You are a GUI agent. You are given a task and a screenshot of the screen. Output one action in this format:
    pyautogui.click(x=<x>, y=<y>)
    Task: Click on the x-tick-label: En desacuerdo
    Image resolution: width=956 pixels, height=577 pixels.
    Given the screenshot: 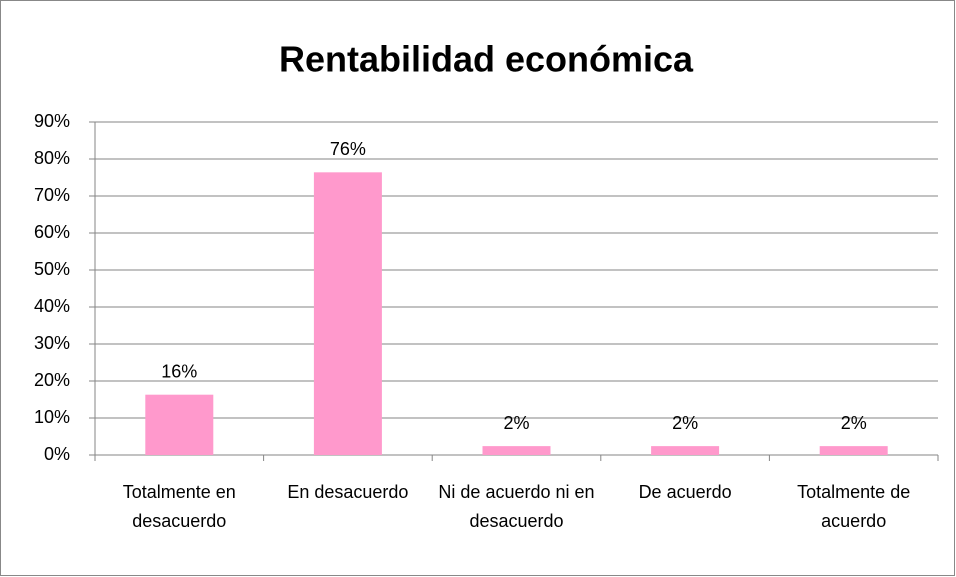 What is the action you would take?
    pyautogui.click(x=348, y=492)
    